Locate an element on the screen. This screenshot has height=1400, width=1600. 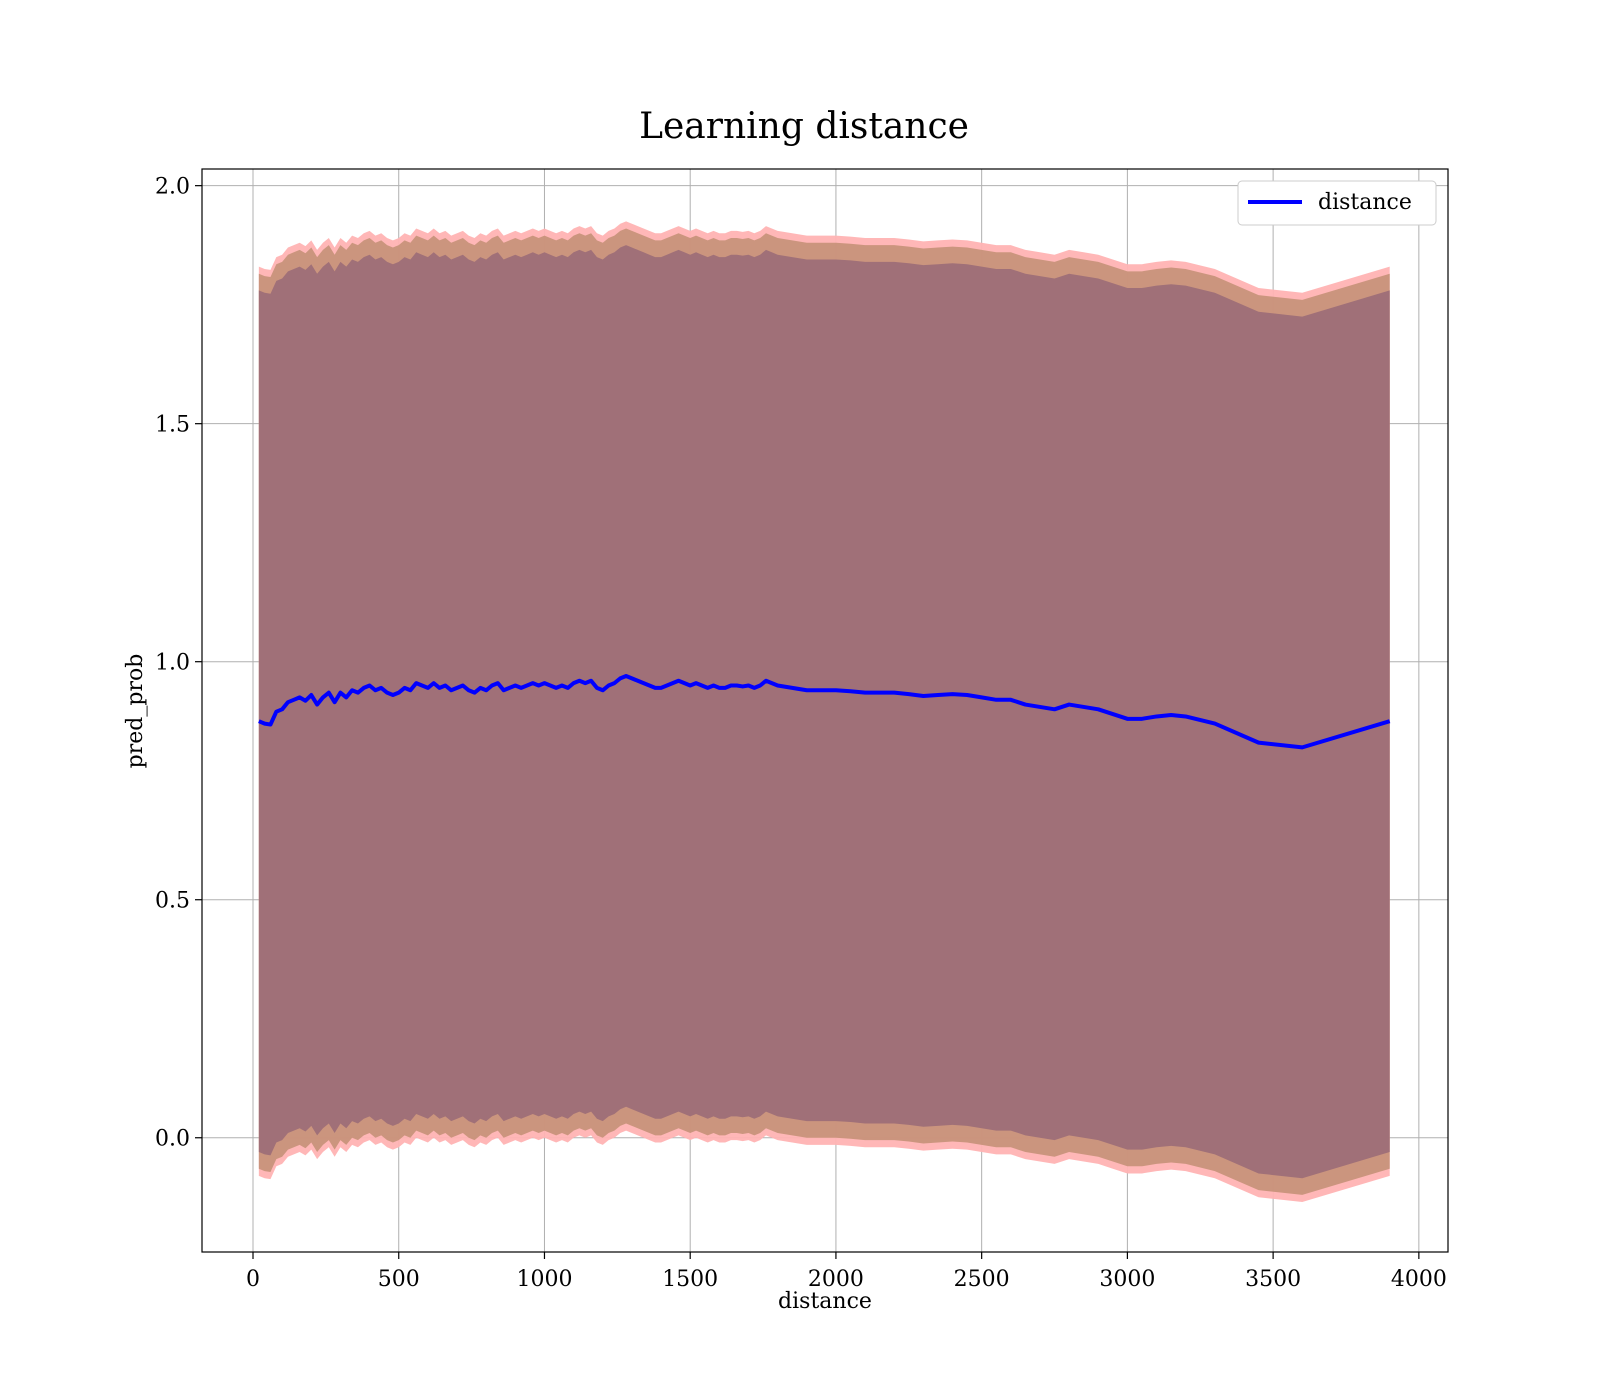
x-tick-label: 4000 is located at coordinates (1419, 1279).